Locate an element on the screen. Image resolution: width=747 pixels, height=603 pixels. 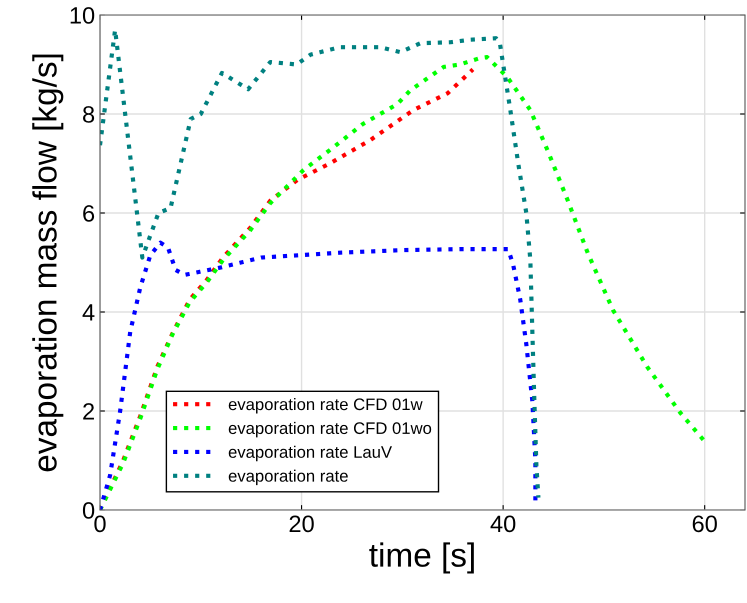
legend-label: evaporation rate is located at coordinates (288, 478).